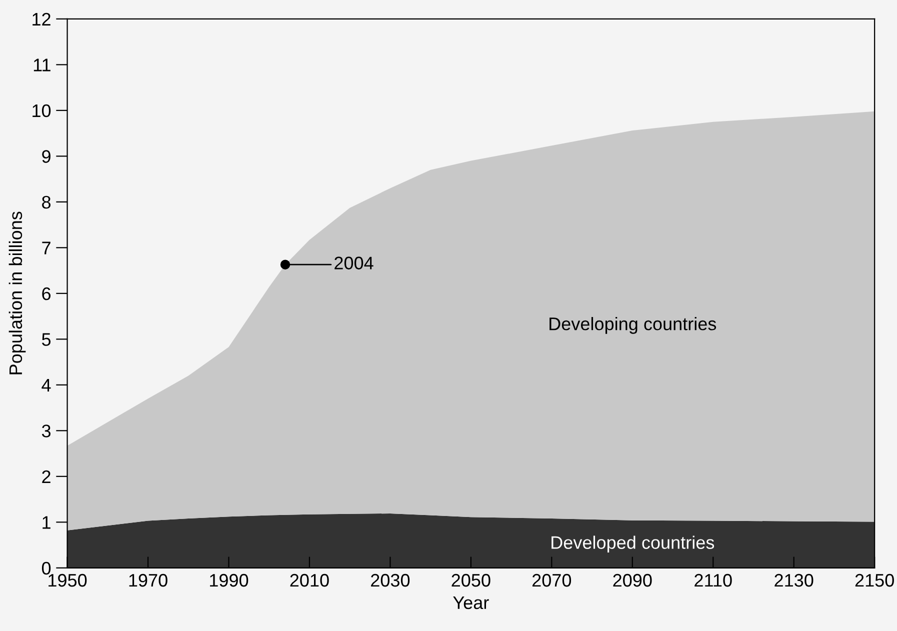 This screenshot has width=897, height=631. Describe the element at coordinates (471, 580) in the screenshot. I see `x-tick-label: 2050` at that location.